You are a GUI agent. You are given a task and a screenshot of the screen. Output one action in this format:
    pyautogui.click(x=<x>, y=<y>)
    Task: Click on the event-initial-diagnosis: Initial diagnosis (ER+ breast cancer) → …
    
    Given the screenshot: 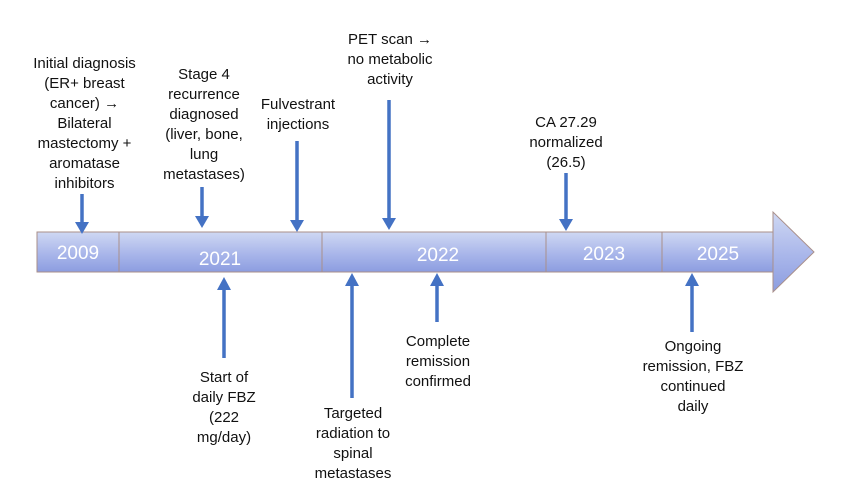 What is the action you would take?
    pyautogui.click(x=84, y=123)
    